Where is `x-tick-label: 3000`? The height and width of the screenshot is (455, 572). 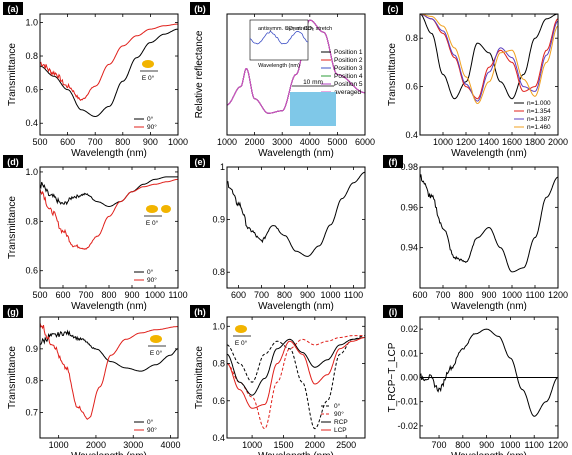
x-tick-label: 3000 is located at coordinates (133, 445).